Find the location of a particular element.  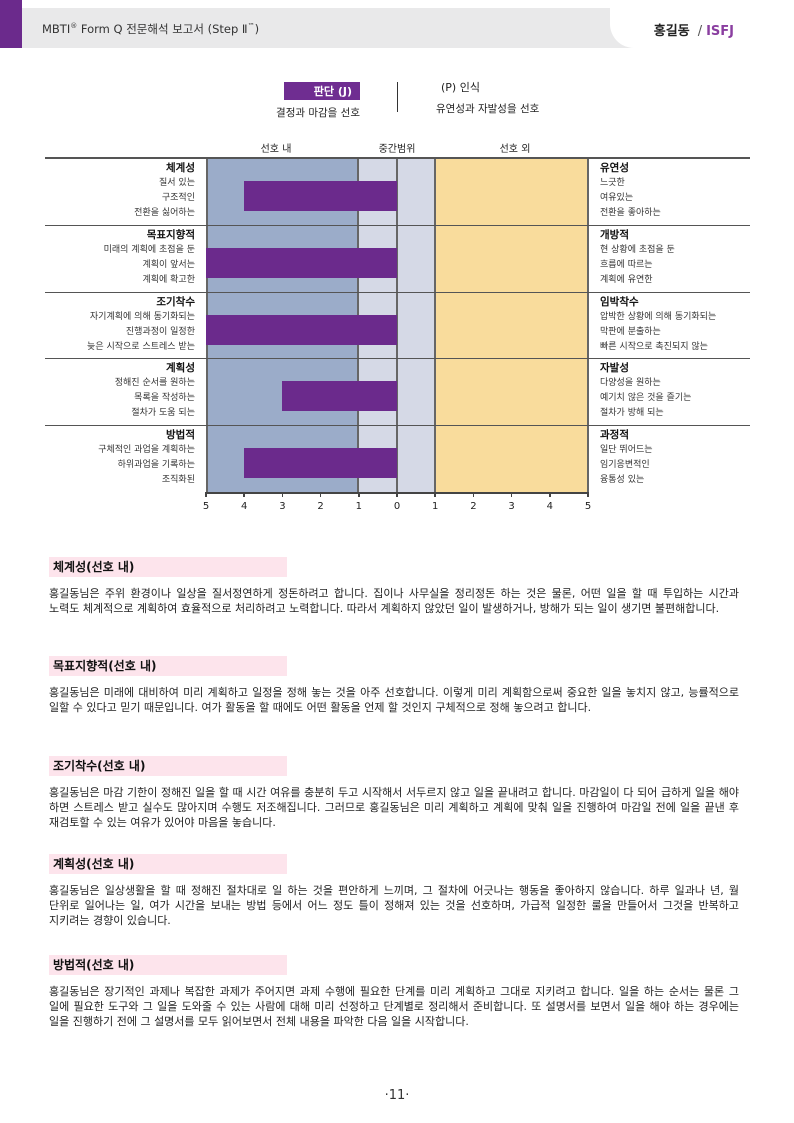

out-preference-zone is located at coordinates (511, 325).